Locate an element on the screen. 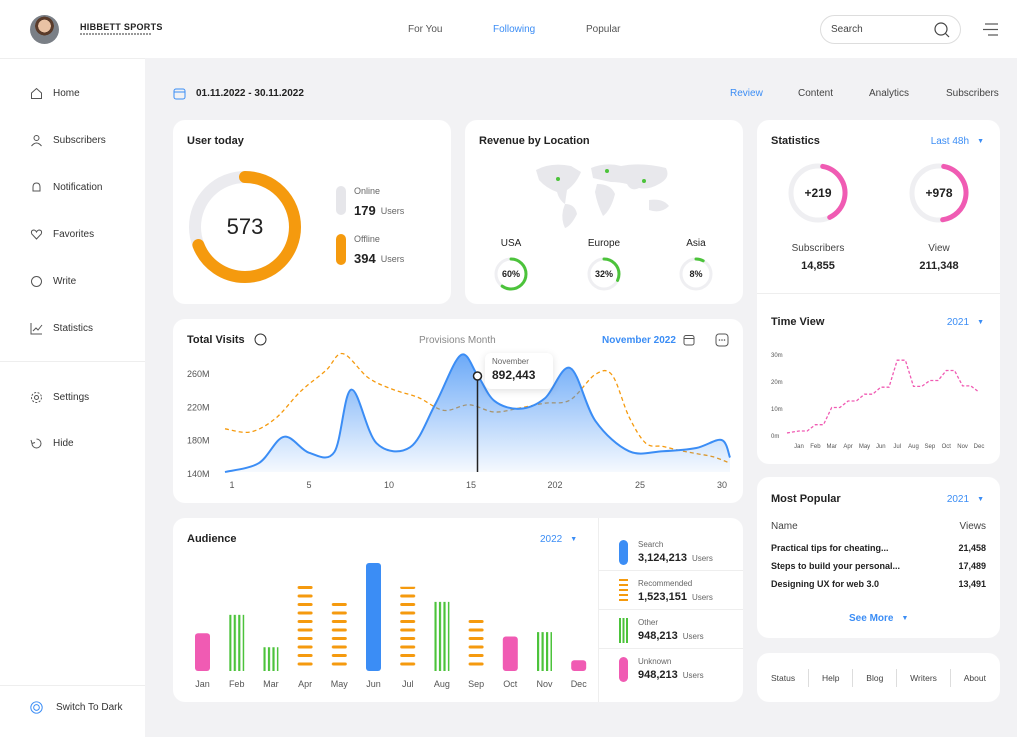  footer-link-about: About is located at coordinates (974, 677).